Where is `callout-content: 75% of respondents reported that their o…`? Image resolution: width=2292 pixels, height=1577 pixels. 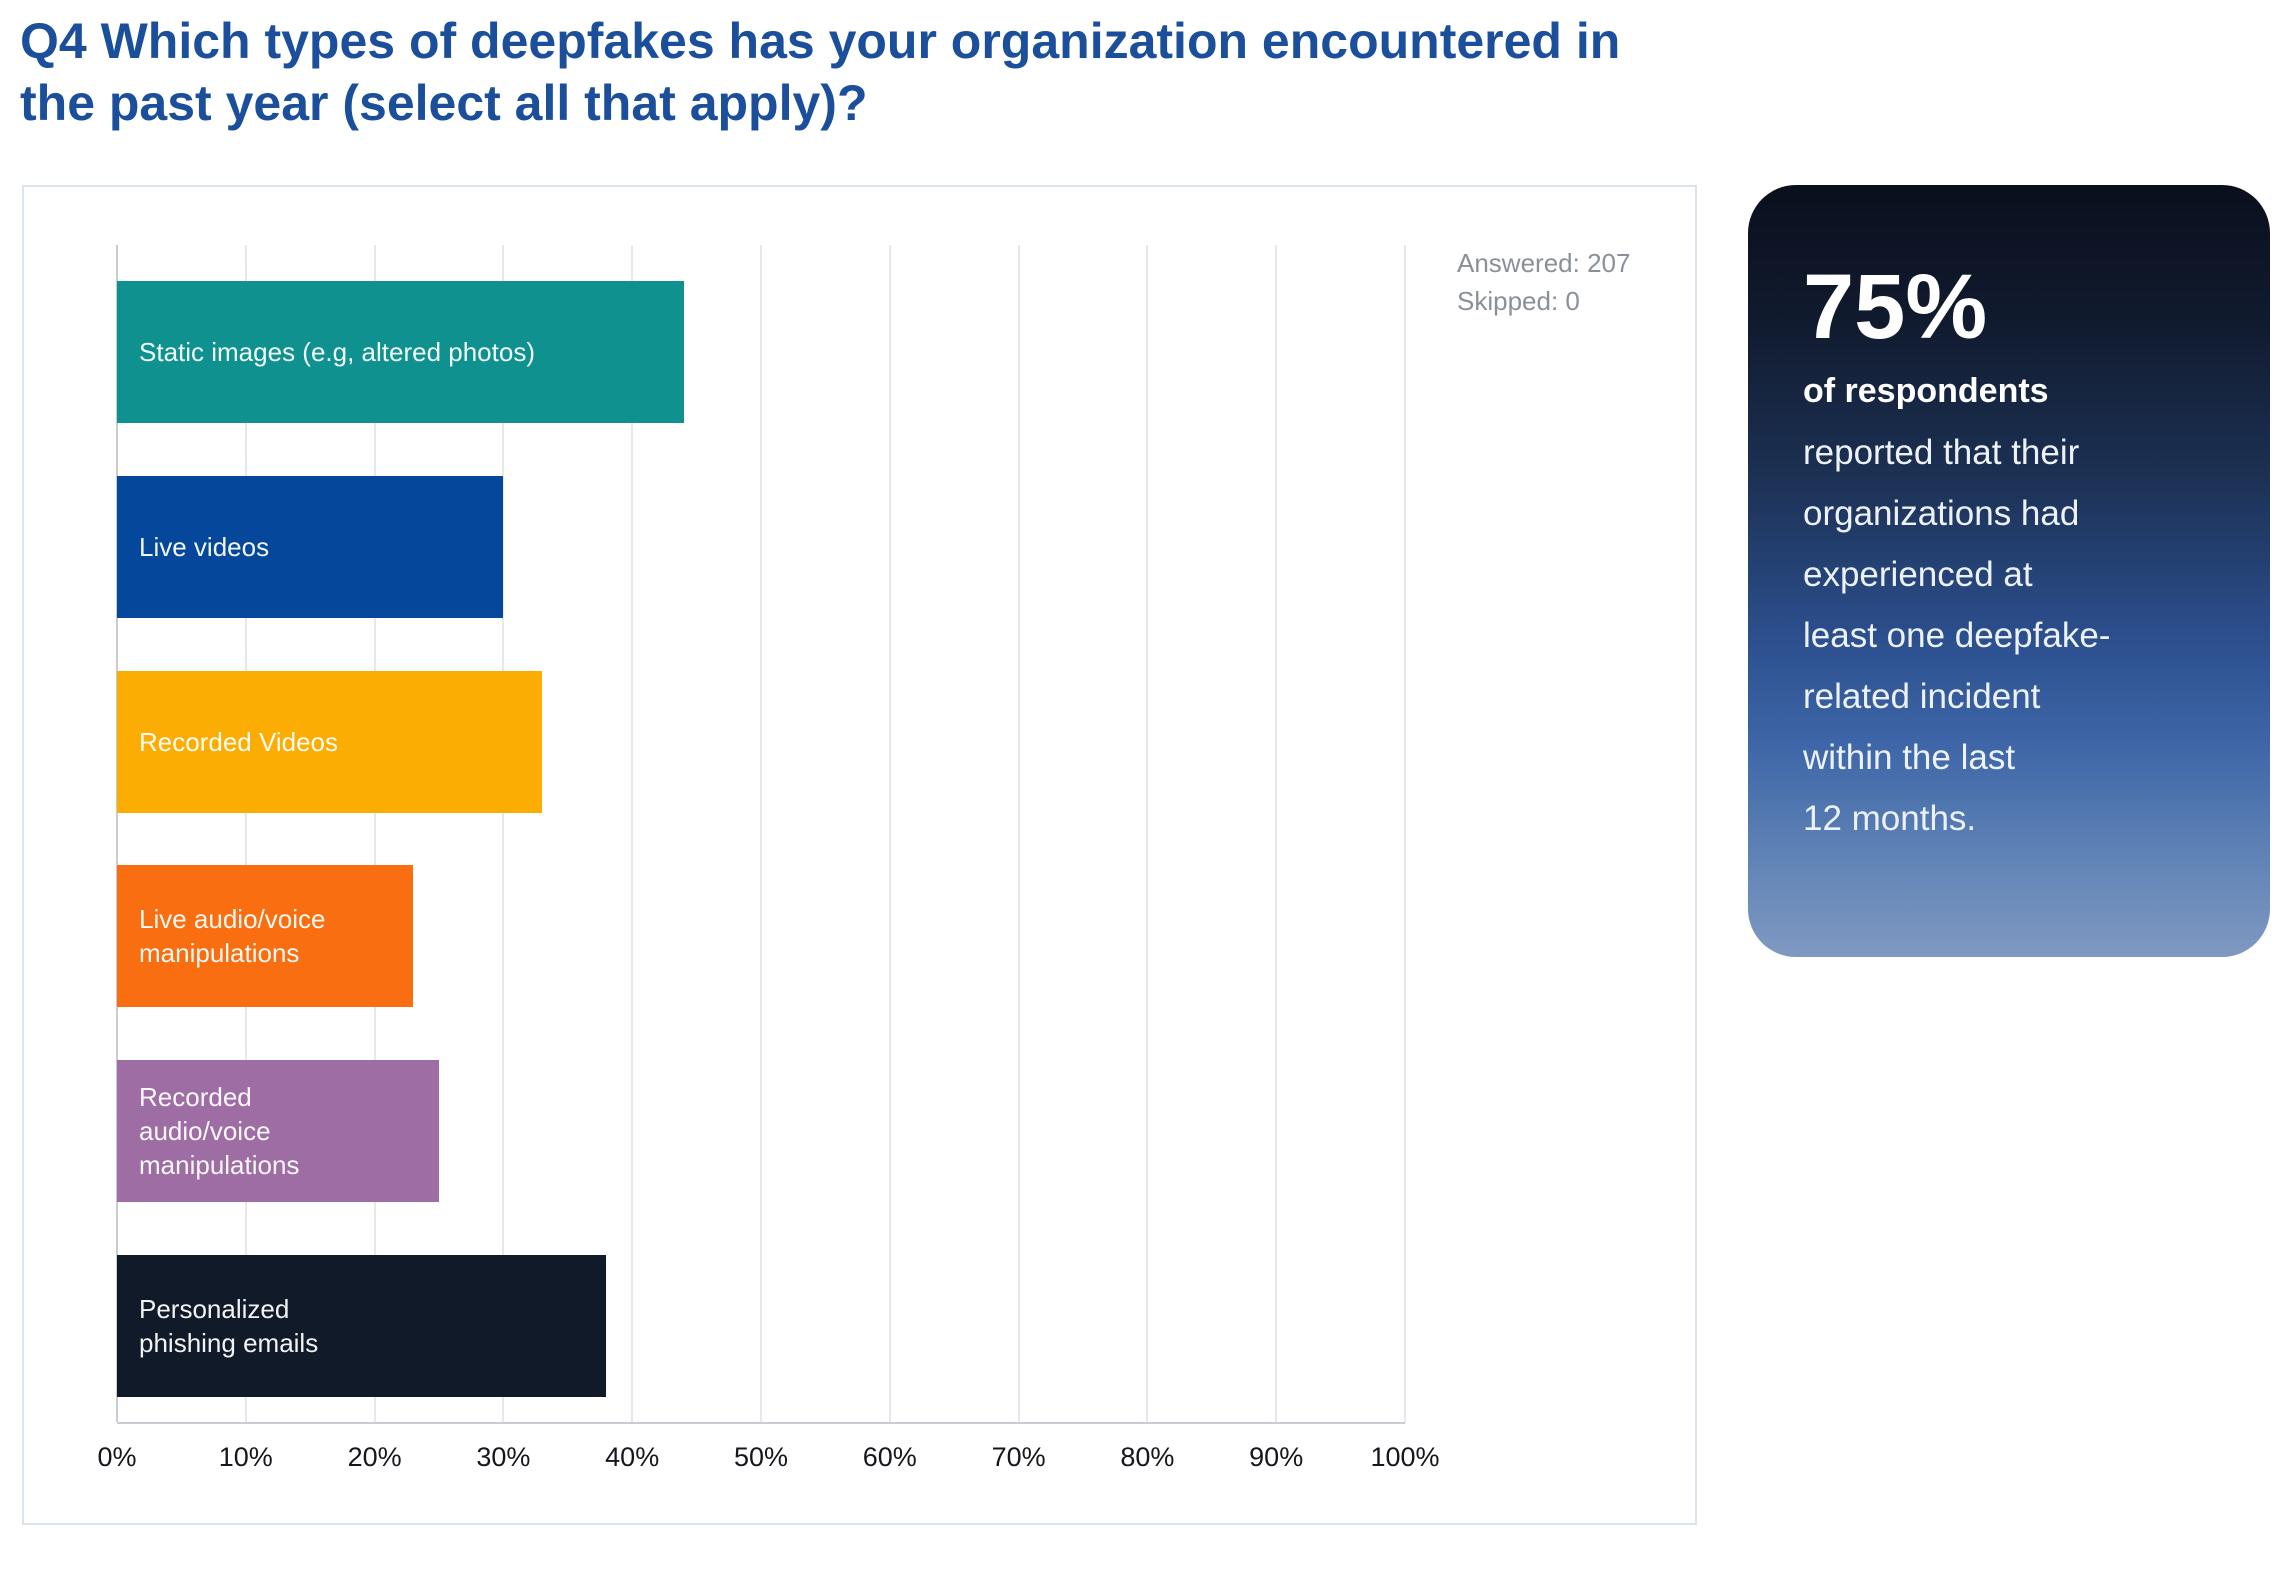
callout-content: 75% of respondents reported that their o… is located at coordinates (2009, 517).